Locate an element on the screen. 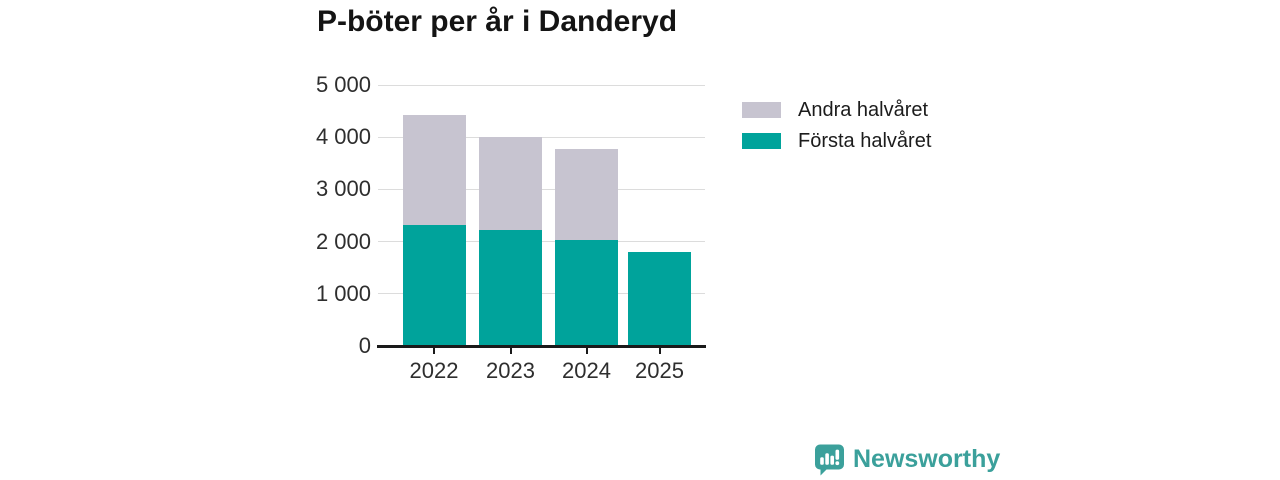 Image resolution: width=1280 pixels, height=480 pixels. y-axis-label: 3 000 is located at coordinates (343, 189).